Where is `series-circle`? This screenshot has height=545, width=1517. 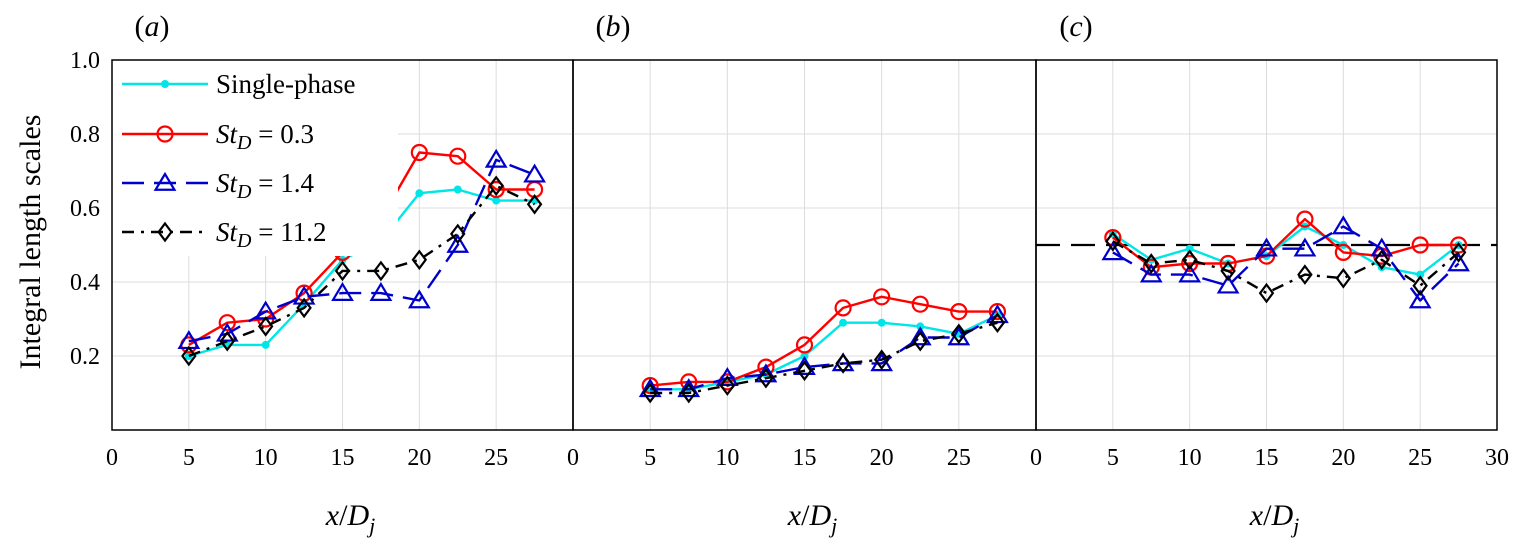
series-circle is located at coordinates (1286, 243).